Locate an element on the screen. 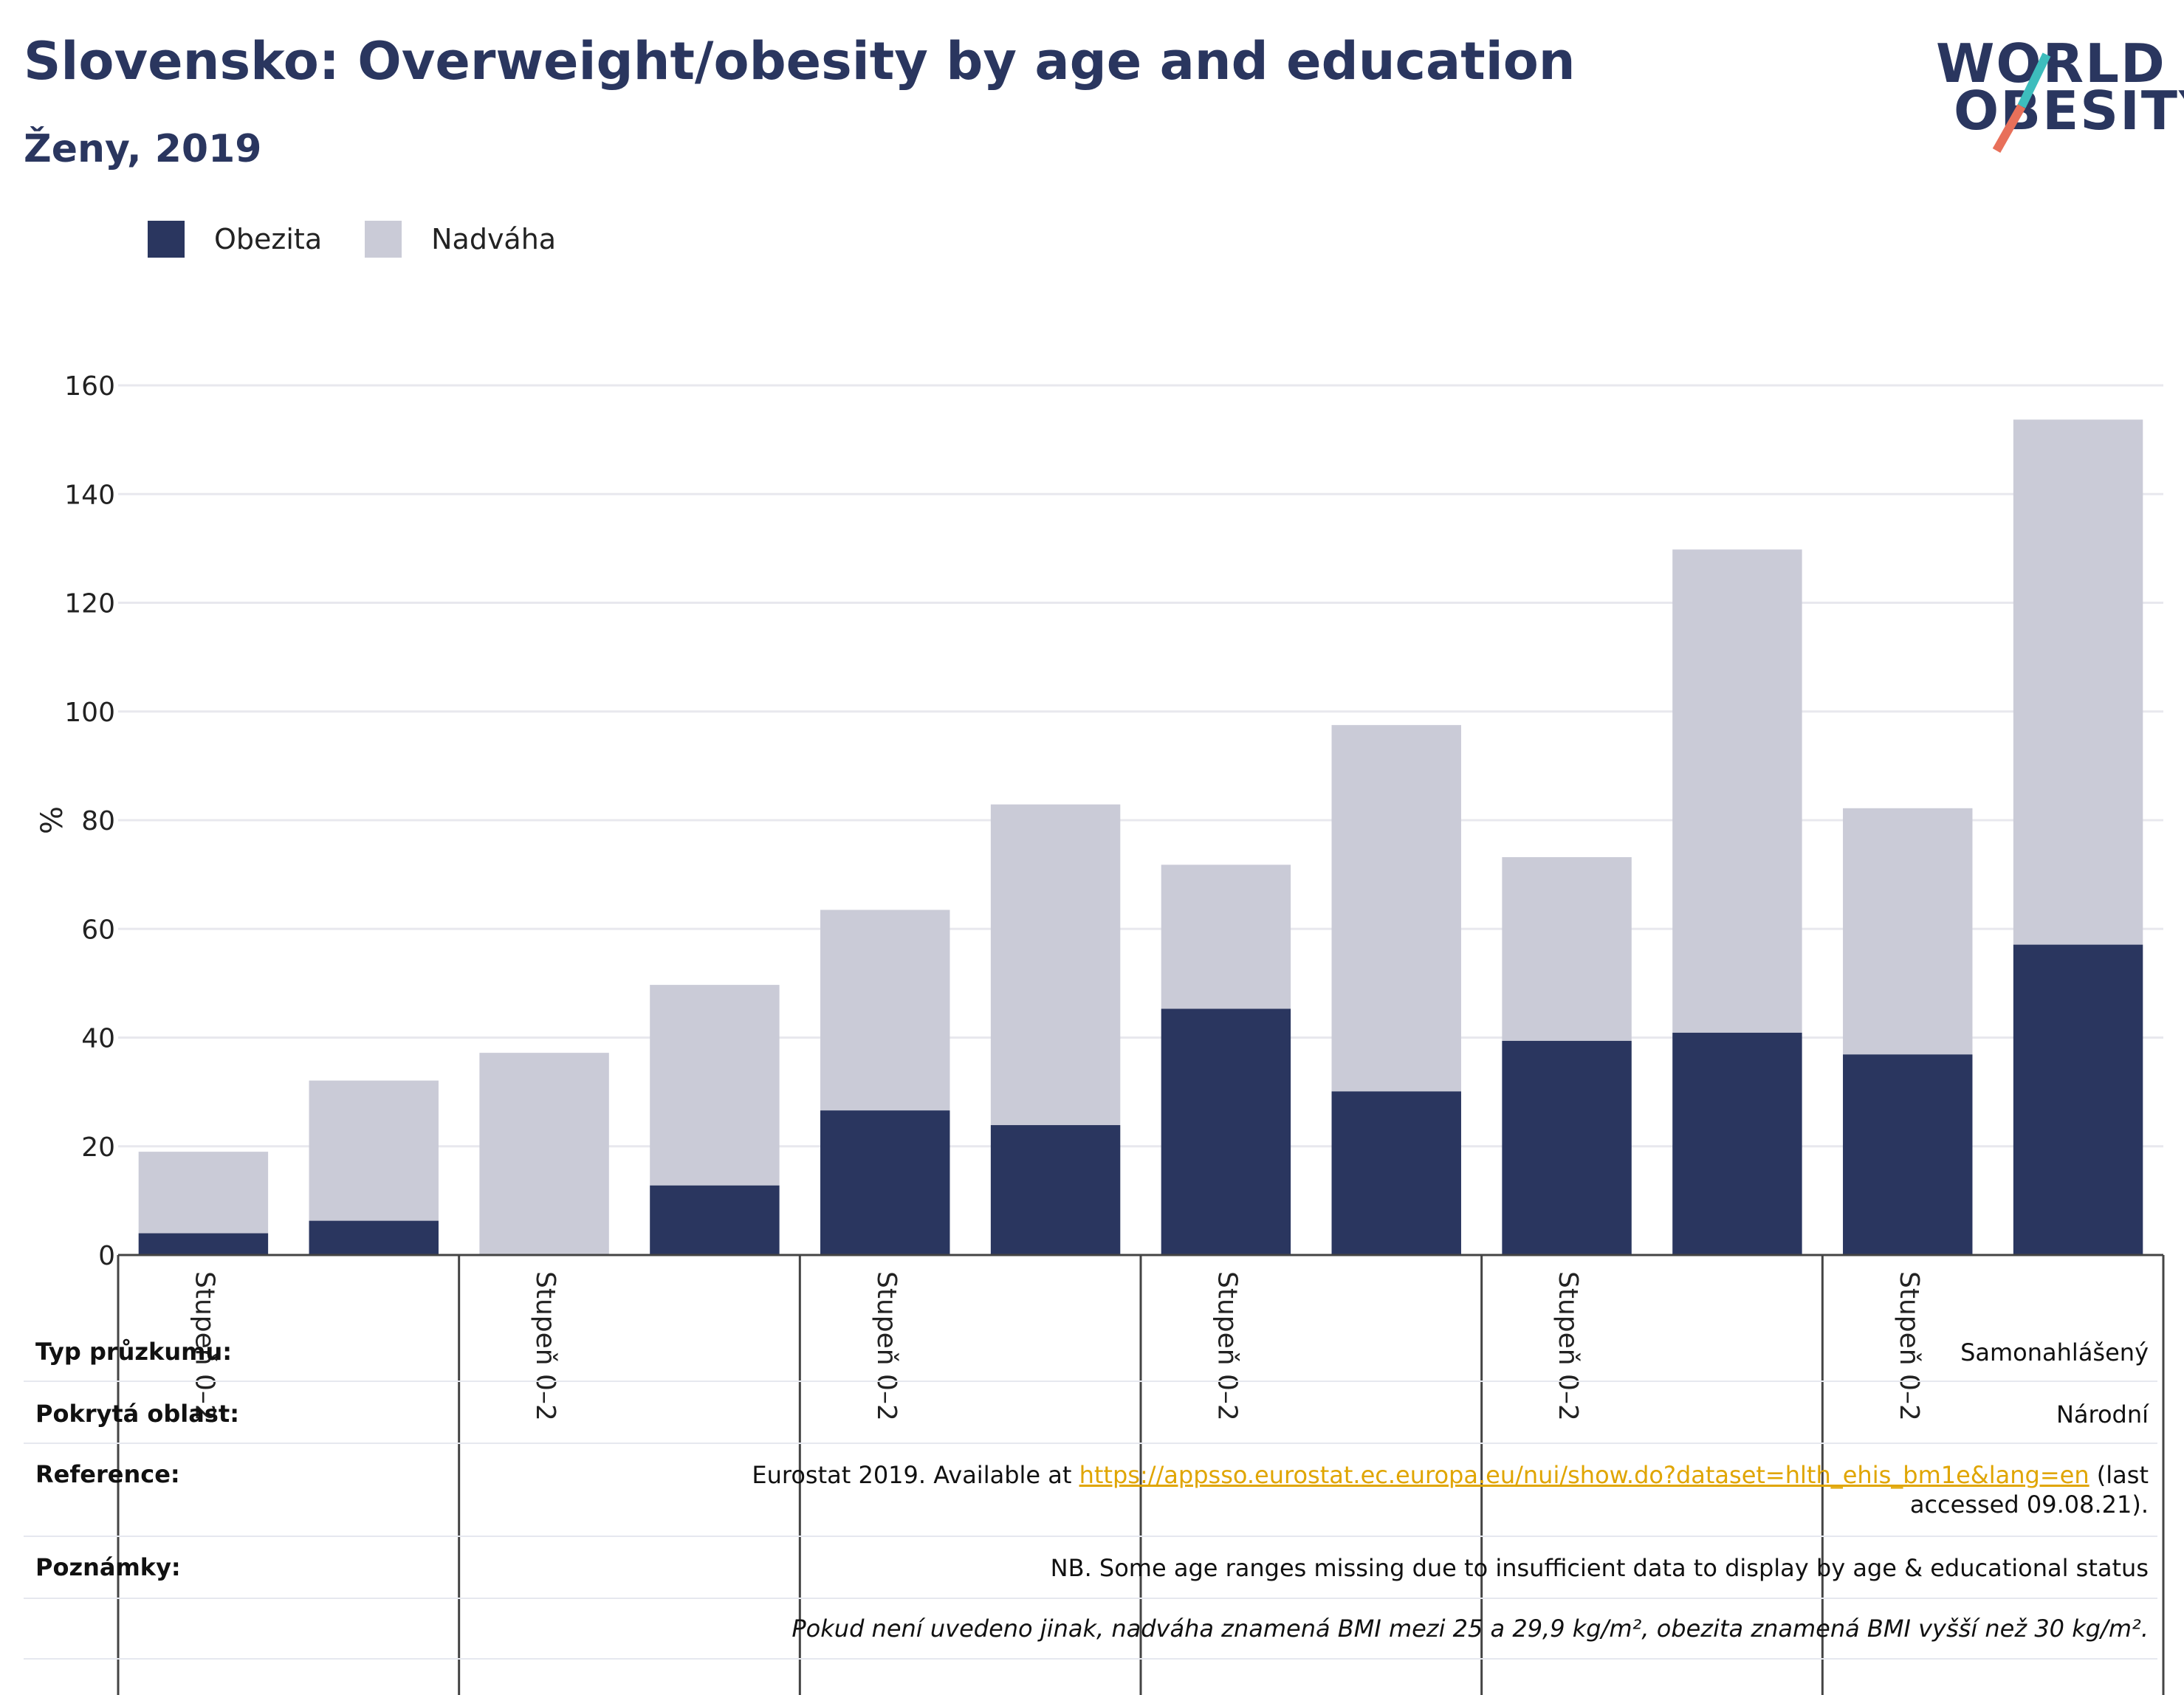 The height and width of the screenshot is (1695, 2184). legend-swatch-obesity is located at coordinates (167, 239).